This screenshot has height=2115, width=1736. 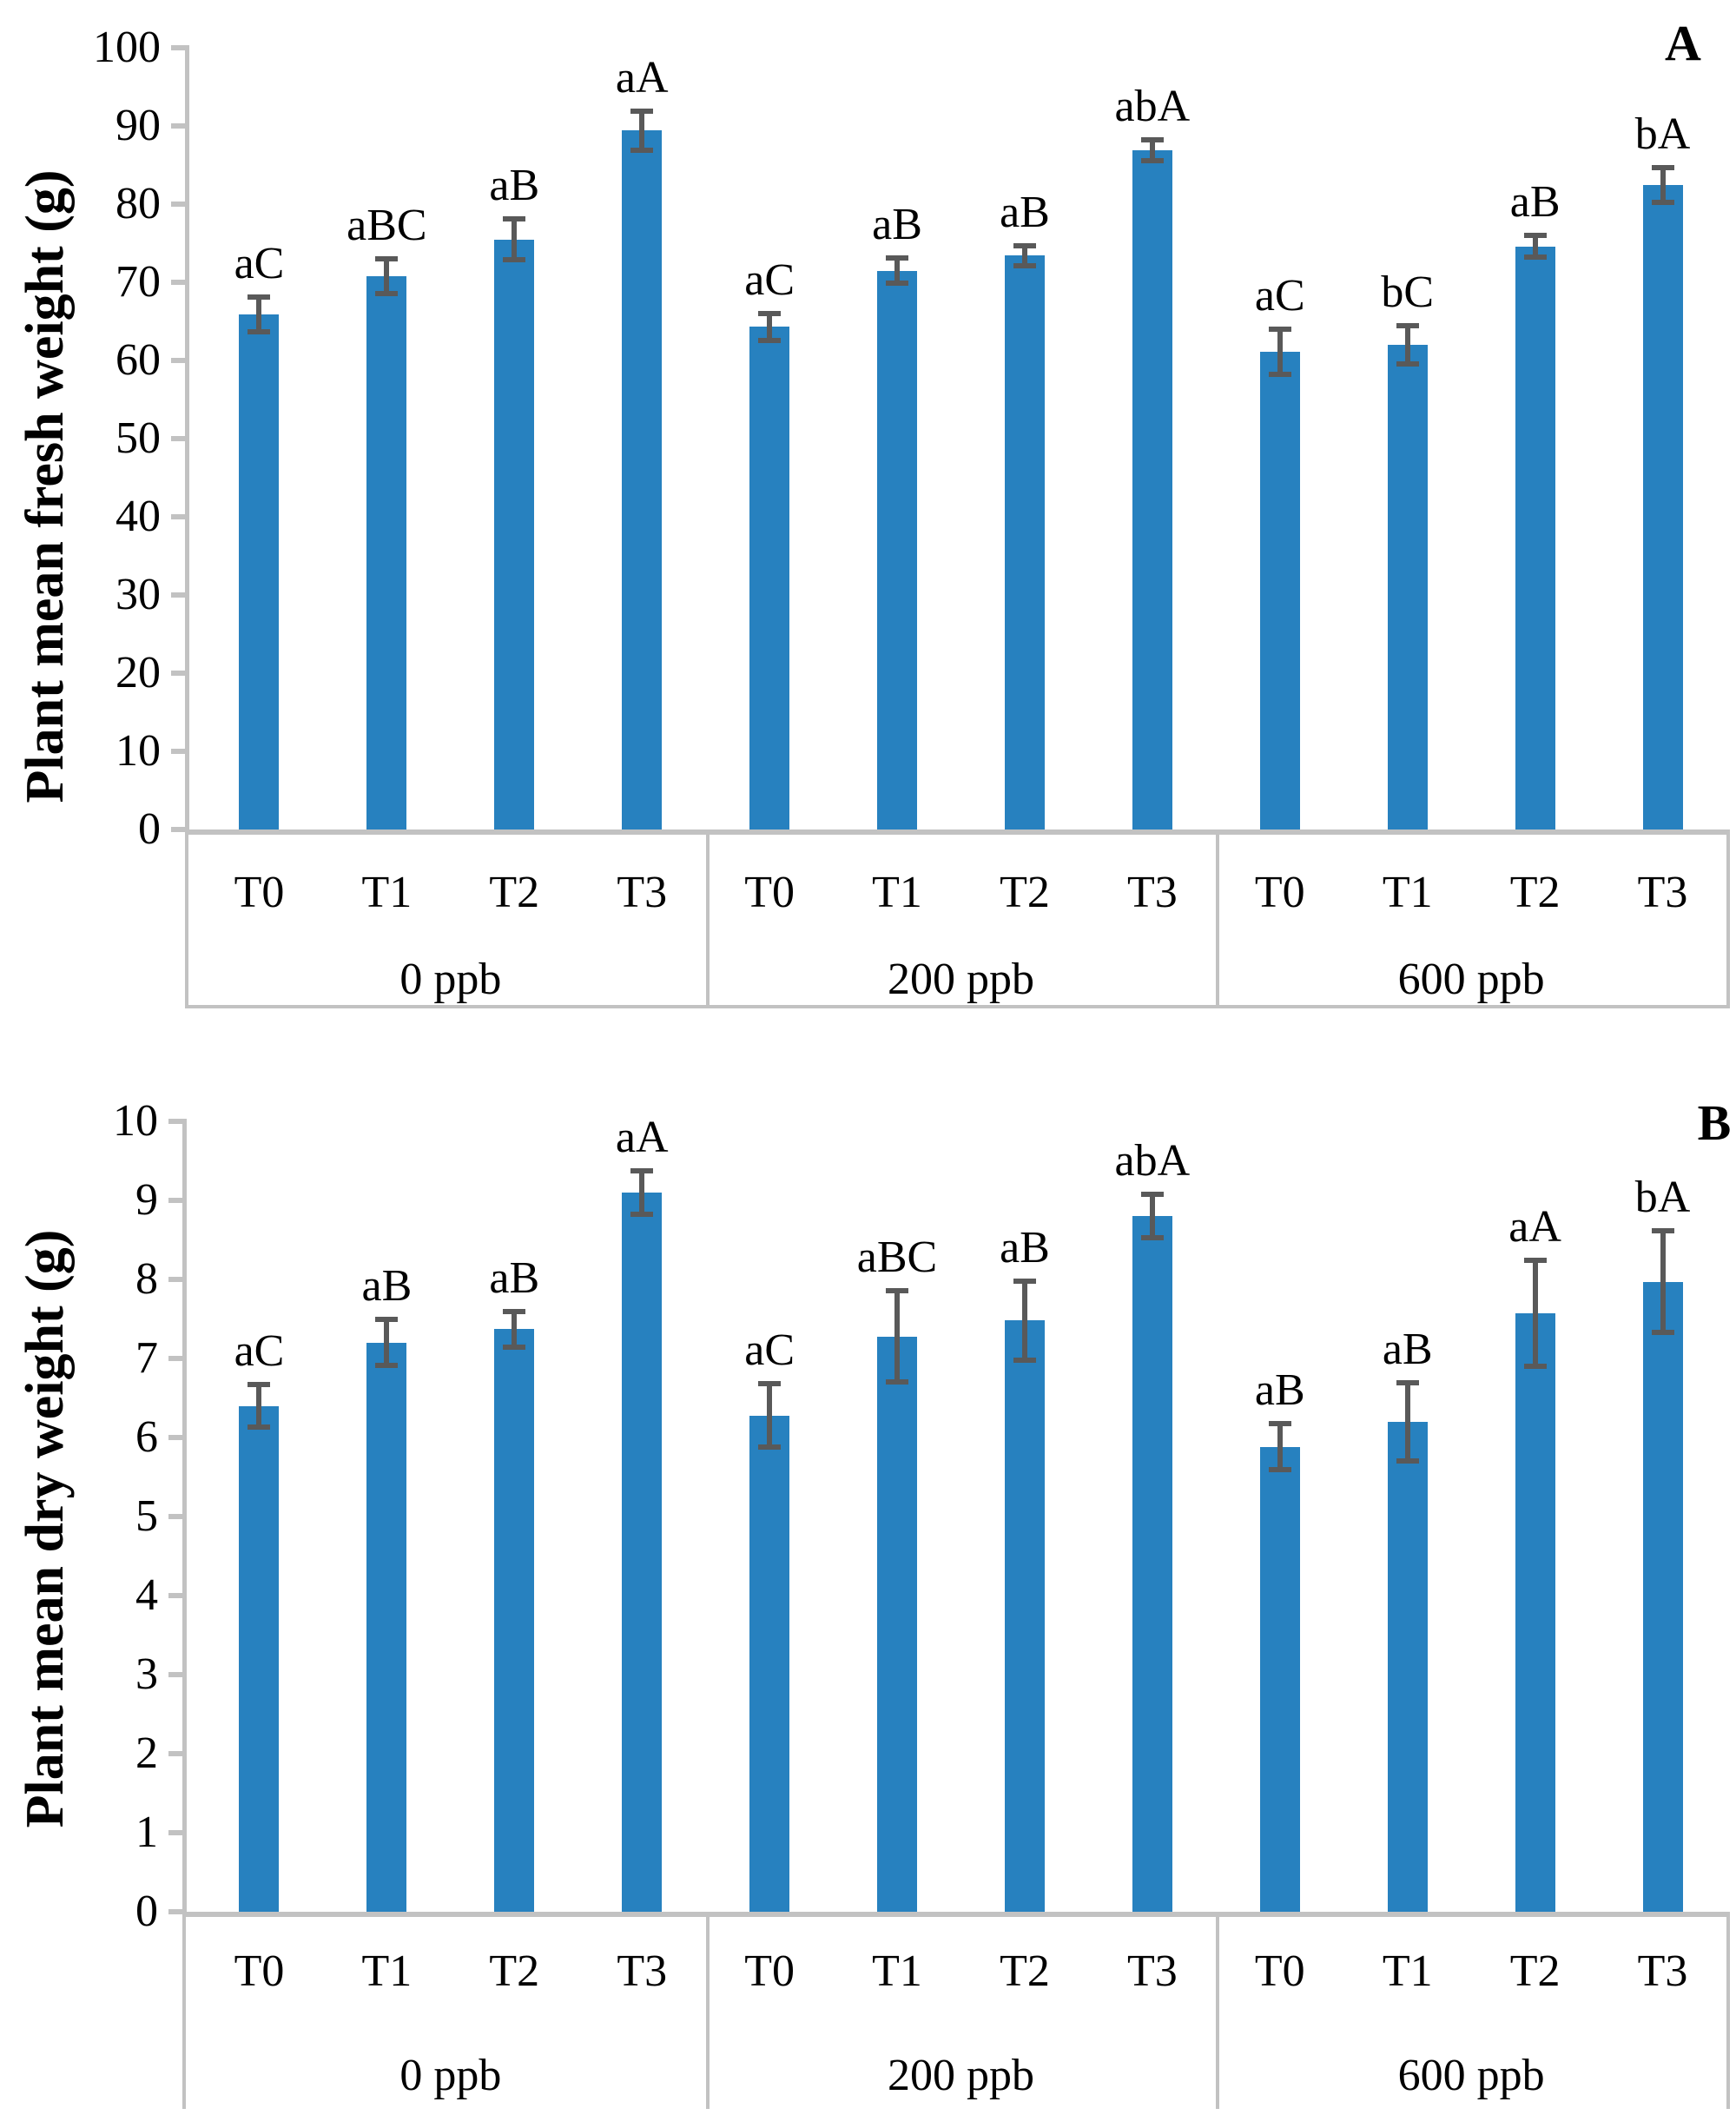 I want to click on y-axis-line, so click(x=184, y=1515).